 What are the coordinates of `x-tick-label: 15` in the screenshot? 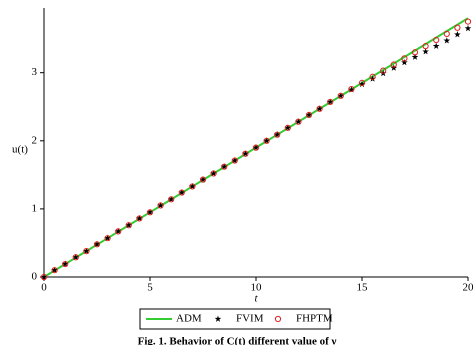 It's located at (363, 288).